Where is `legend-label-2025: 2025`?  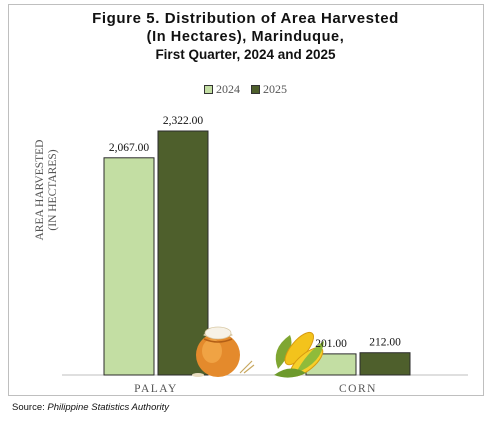 legend-label-2025: 2025 is located at coordinates (275, 89).